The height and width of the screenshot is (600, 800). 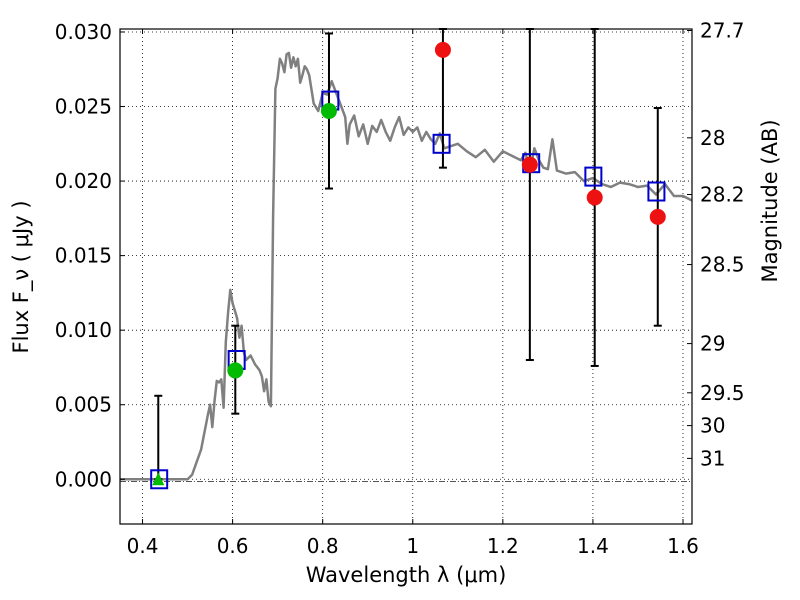 I want to click on x-tick-label: 0.6, so click(x=233, y=546).